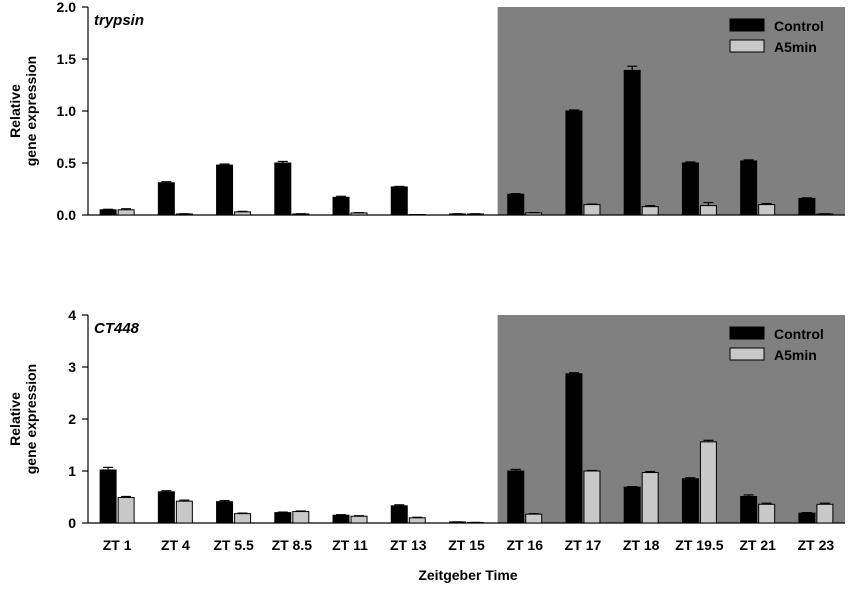  What do you see at coordinates (72, 471) in the screenshot?
I see `y-tick-label: 1` at bounding box center [72, 471].